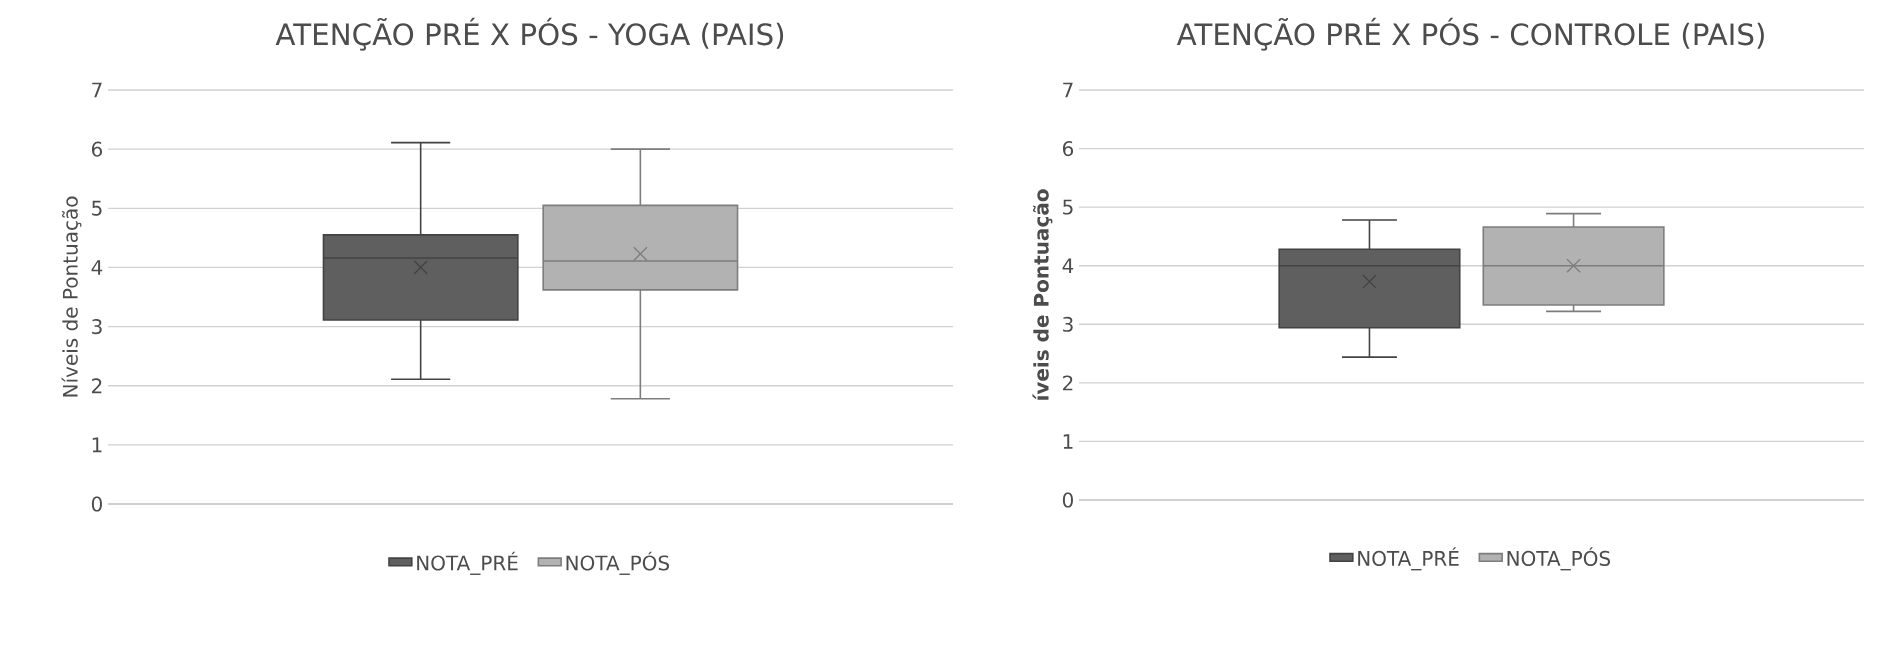  What do you see at coordinates (529, 34) in the screenshot?
I see `chart-title: ATENÇÃO PRÉ X PÓS - YOGA (PAIS)` at bounding box center [529, 34].